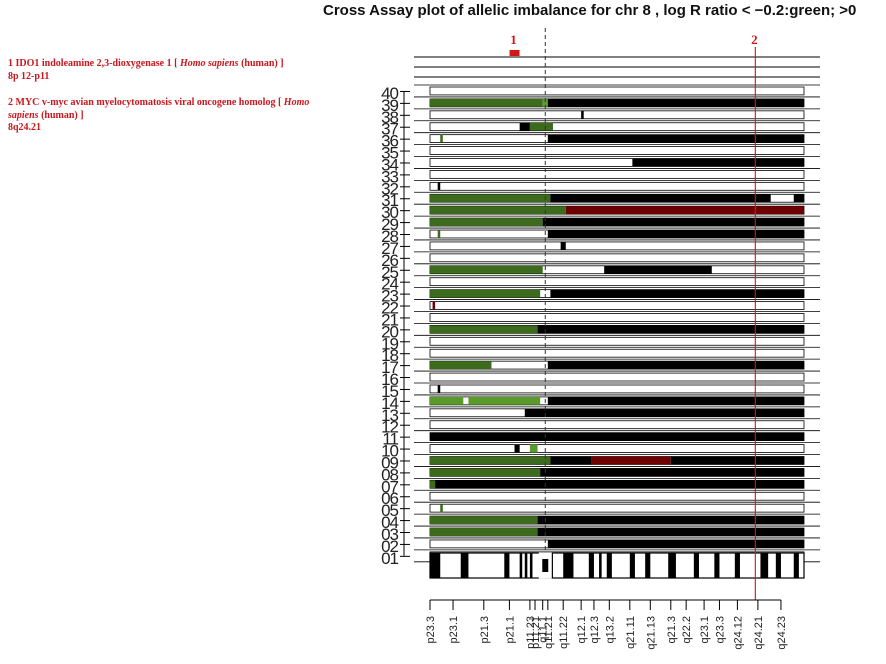 The image size is (886, 664). What do you see at coordinates (513, 39) in the screenshot?
I see `gene-label: 1` at bounding box center [513, 39].